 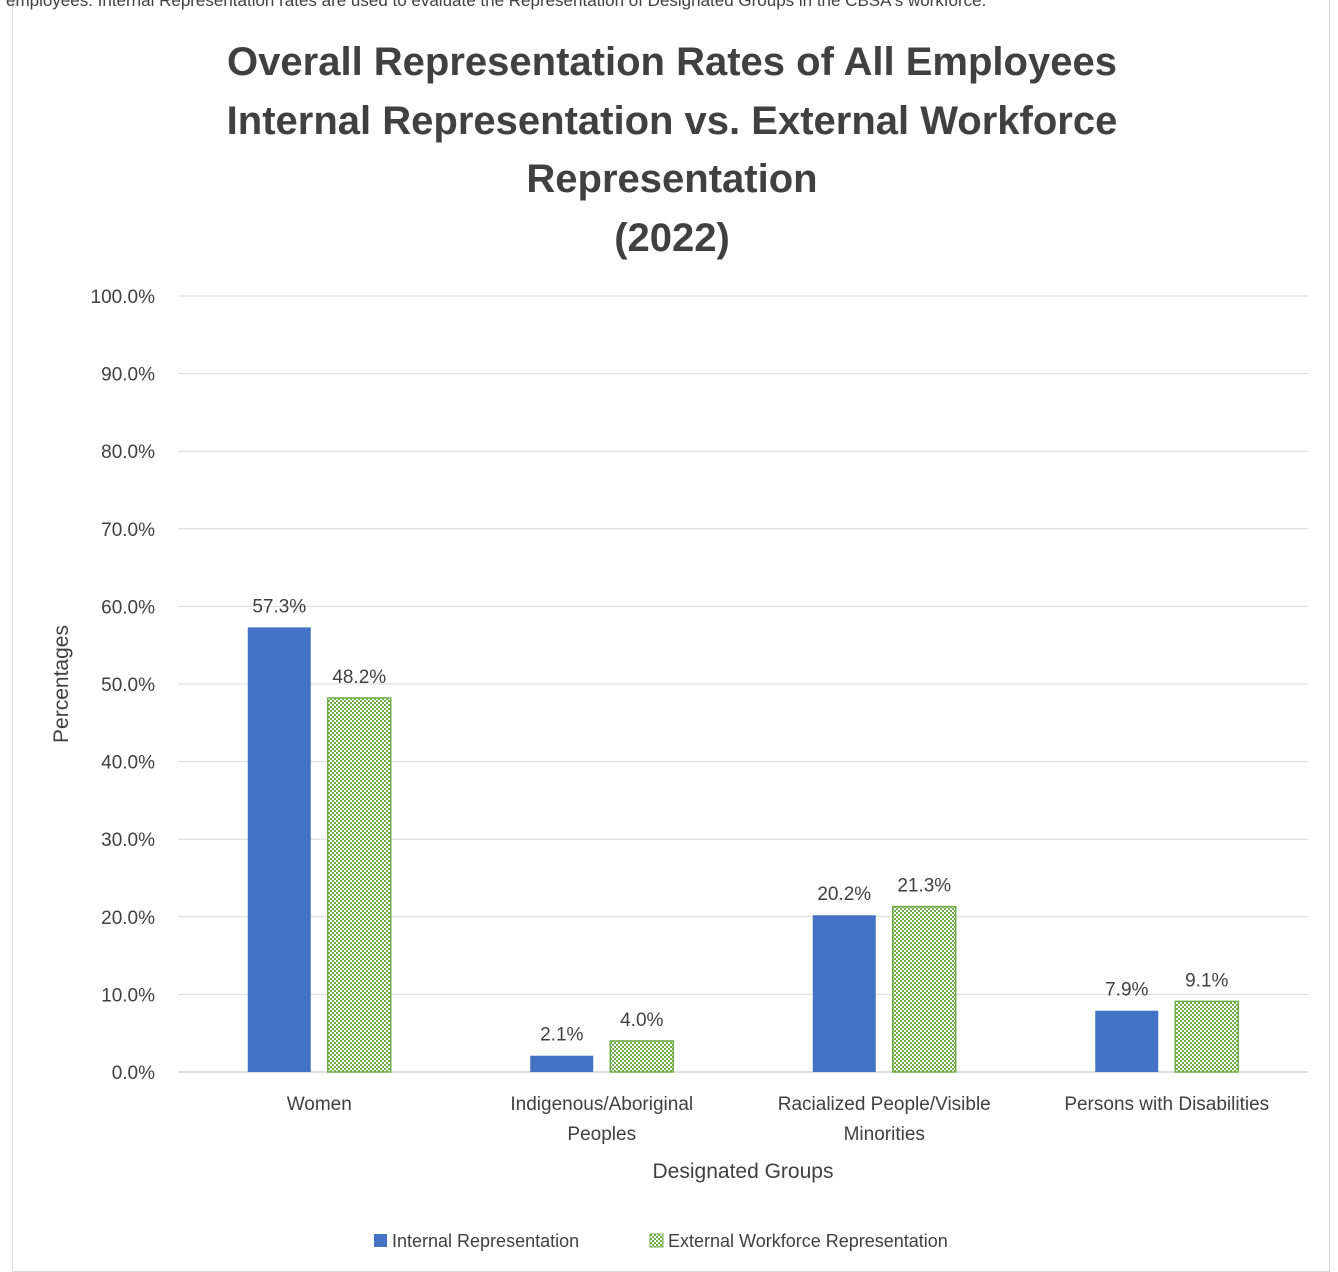 What do you see at coordinates (1166, 1104) in the screenshot?
I see `x-category-label: Persons with Disabilities` at bounding box center [1166, 1104].